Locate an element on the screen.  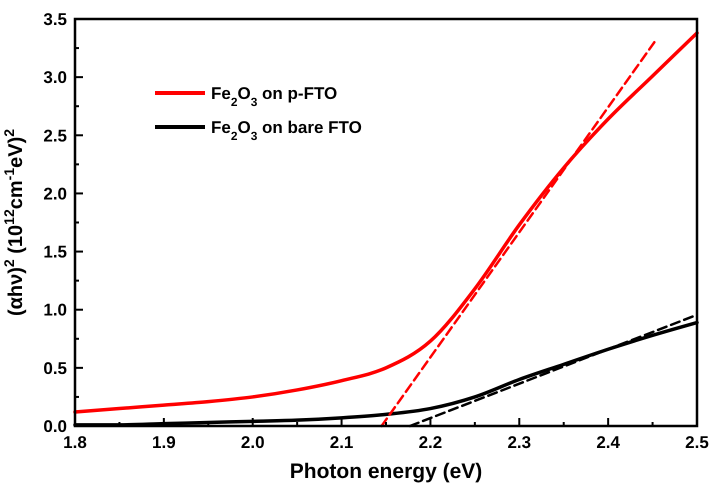
y-tick-label: 3.0 is located at coordinates (55, 78).